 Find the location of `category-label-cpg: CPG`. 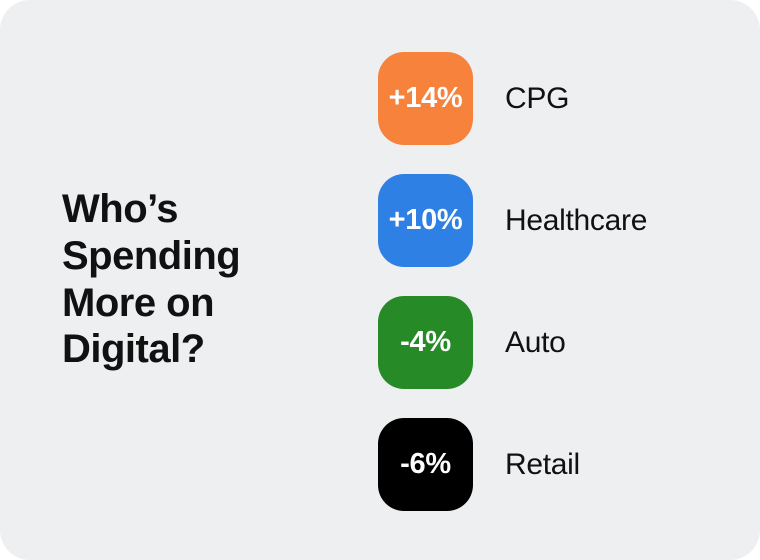

category-label-cpg: CPG is located at coordinates (537, 98).